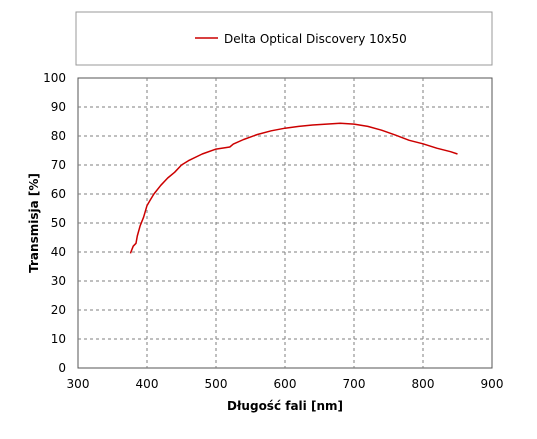 The image size is (537, 439). What do you see at coordinates (62, 368) in the screenshot?
I see `y-tick-label: 0` at bounding box center [62, 368].